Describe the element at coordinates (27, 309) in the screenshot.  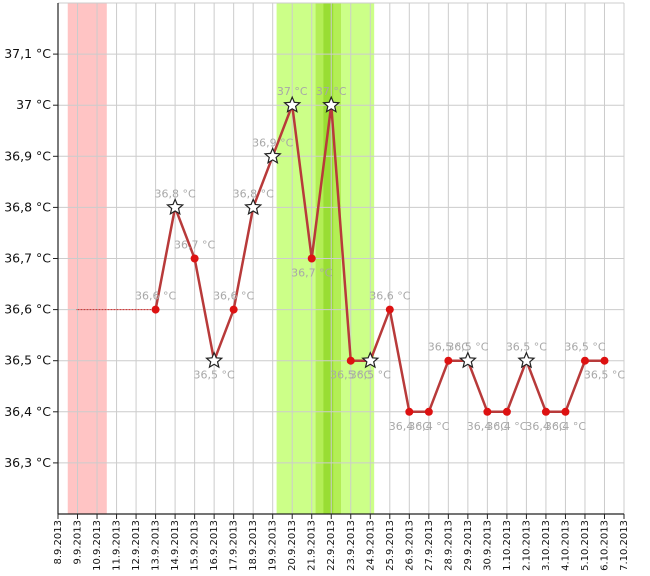
I see `y-tick-label: 36,6 °C` at that location.